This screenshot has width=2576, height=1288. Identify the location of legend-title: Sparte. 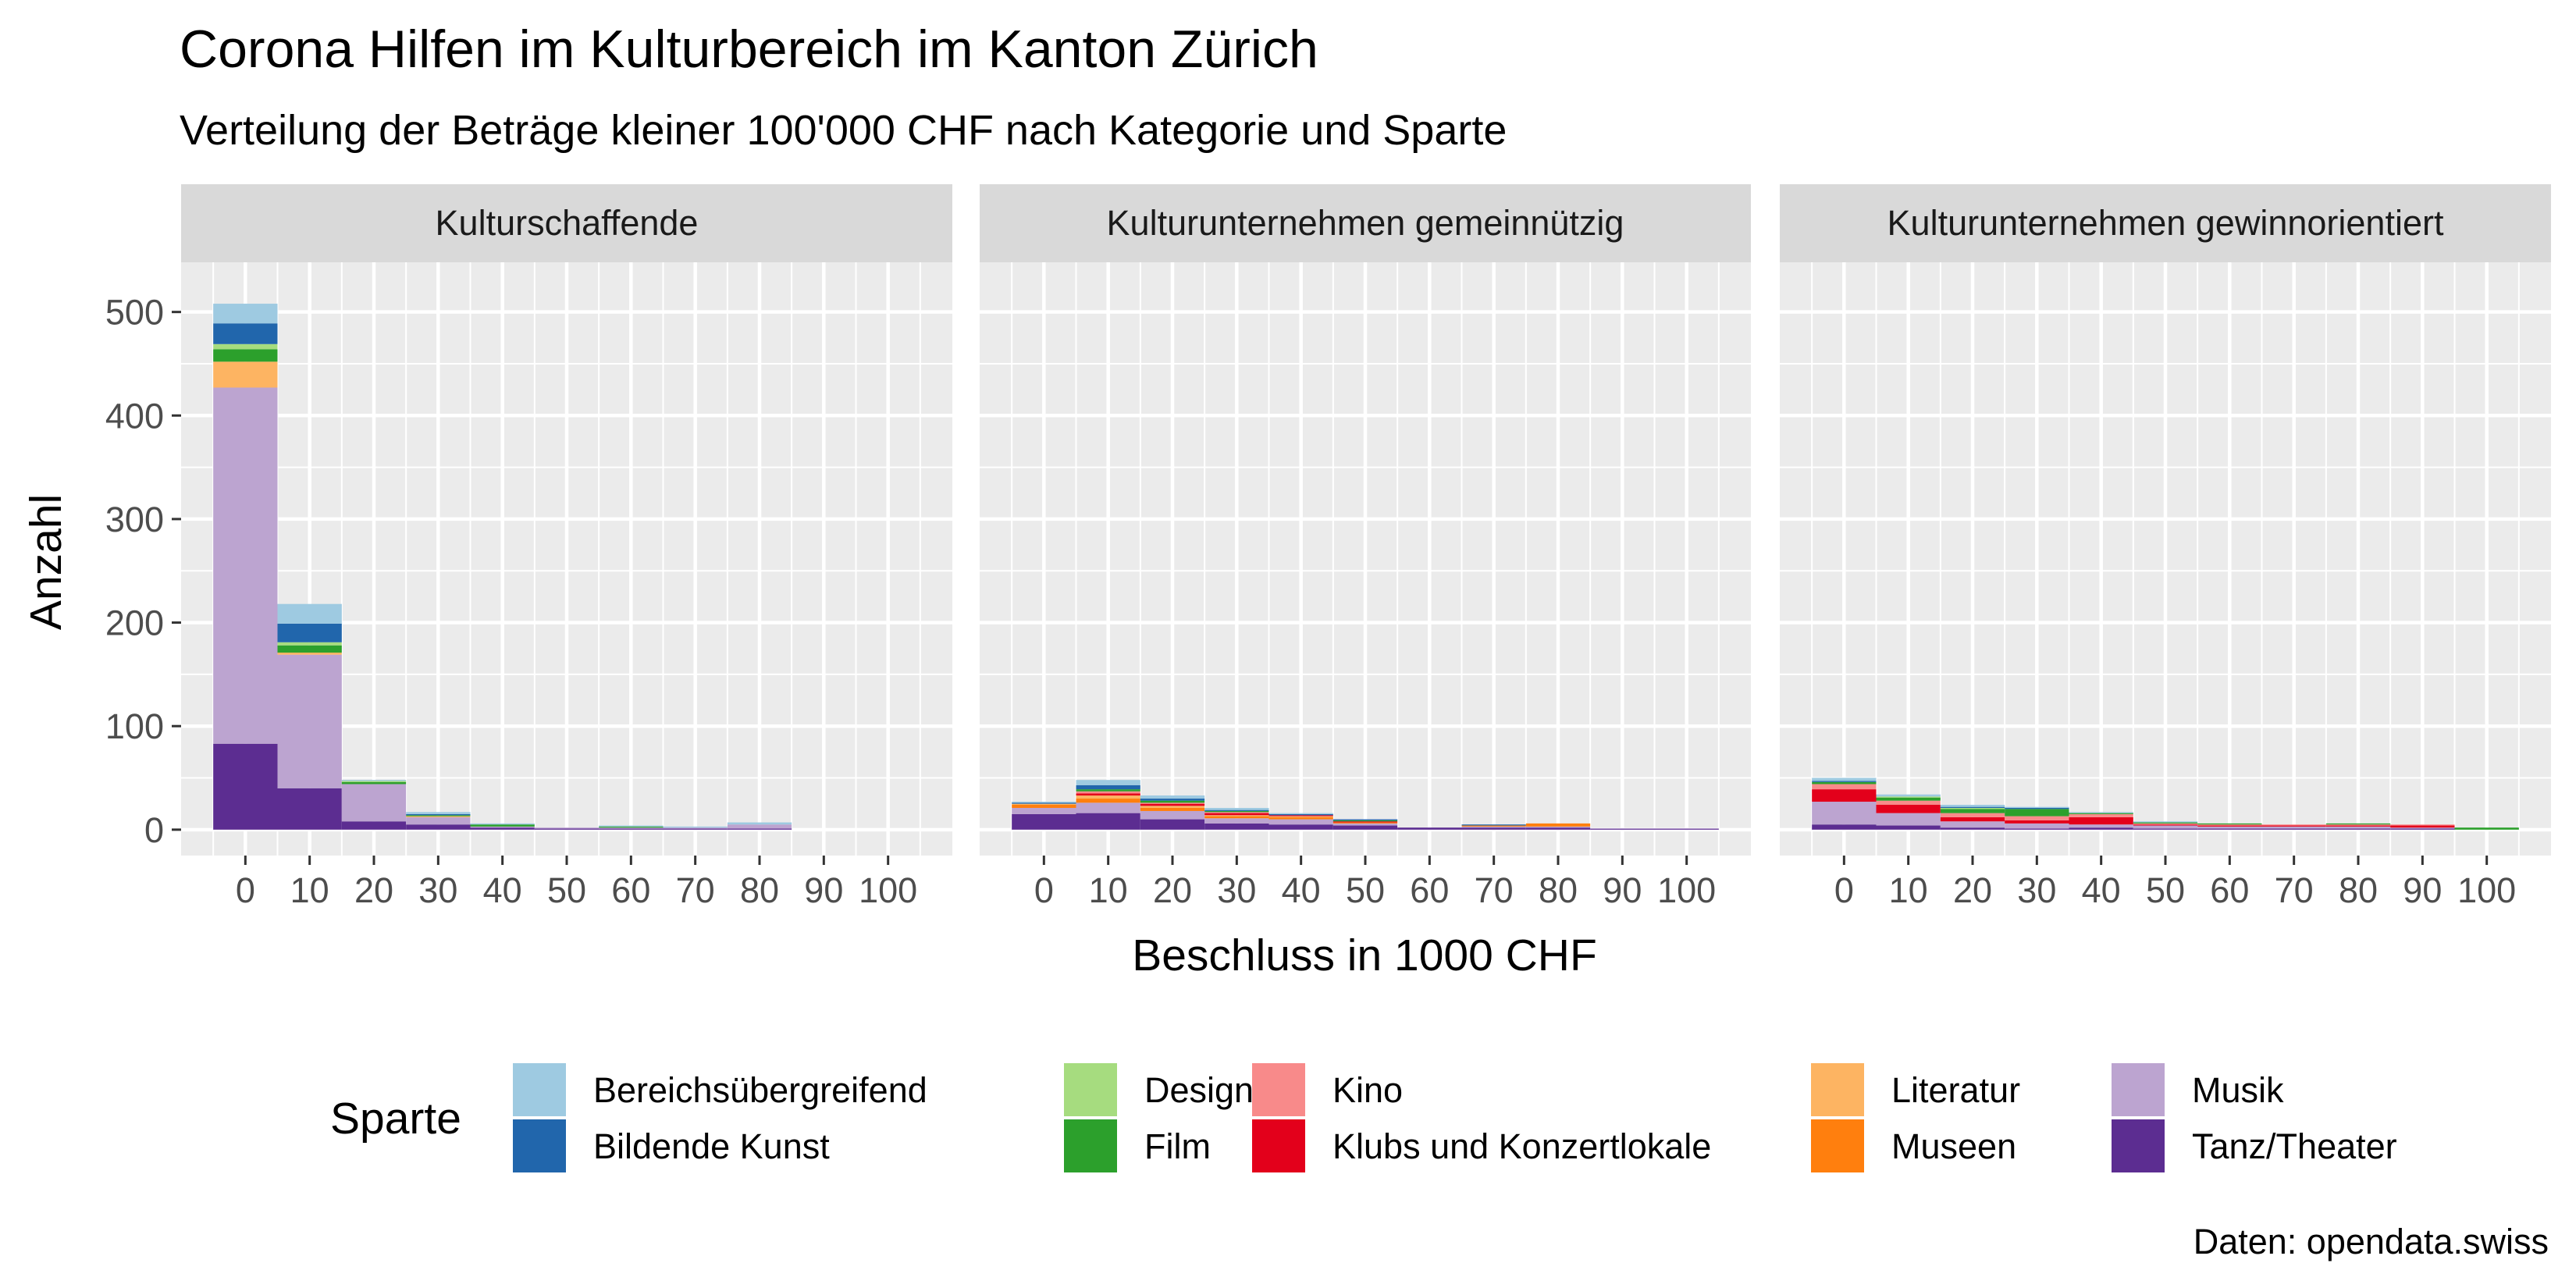
(395, 1119).